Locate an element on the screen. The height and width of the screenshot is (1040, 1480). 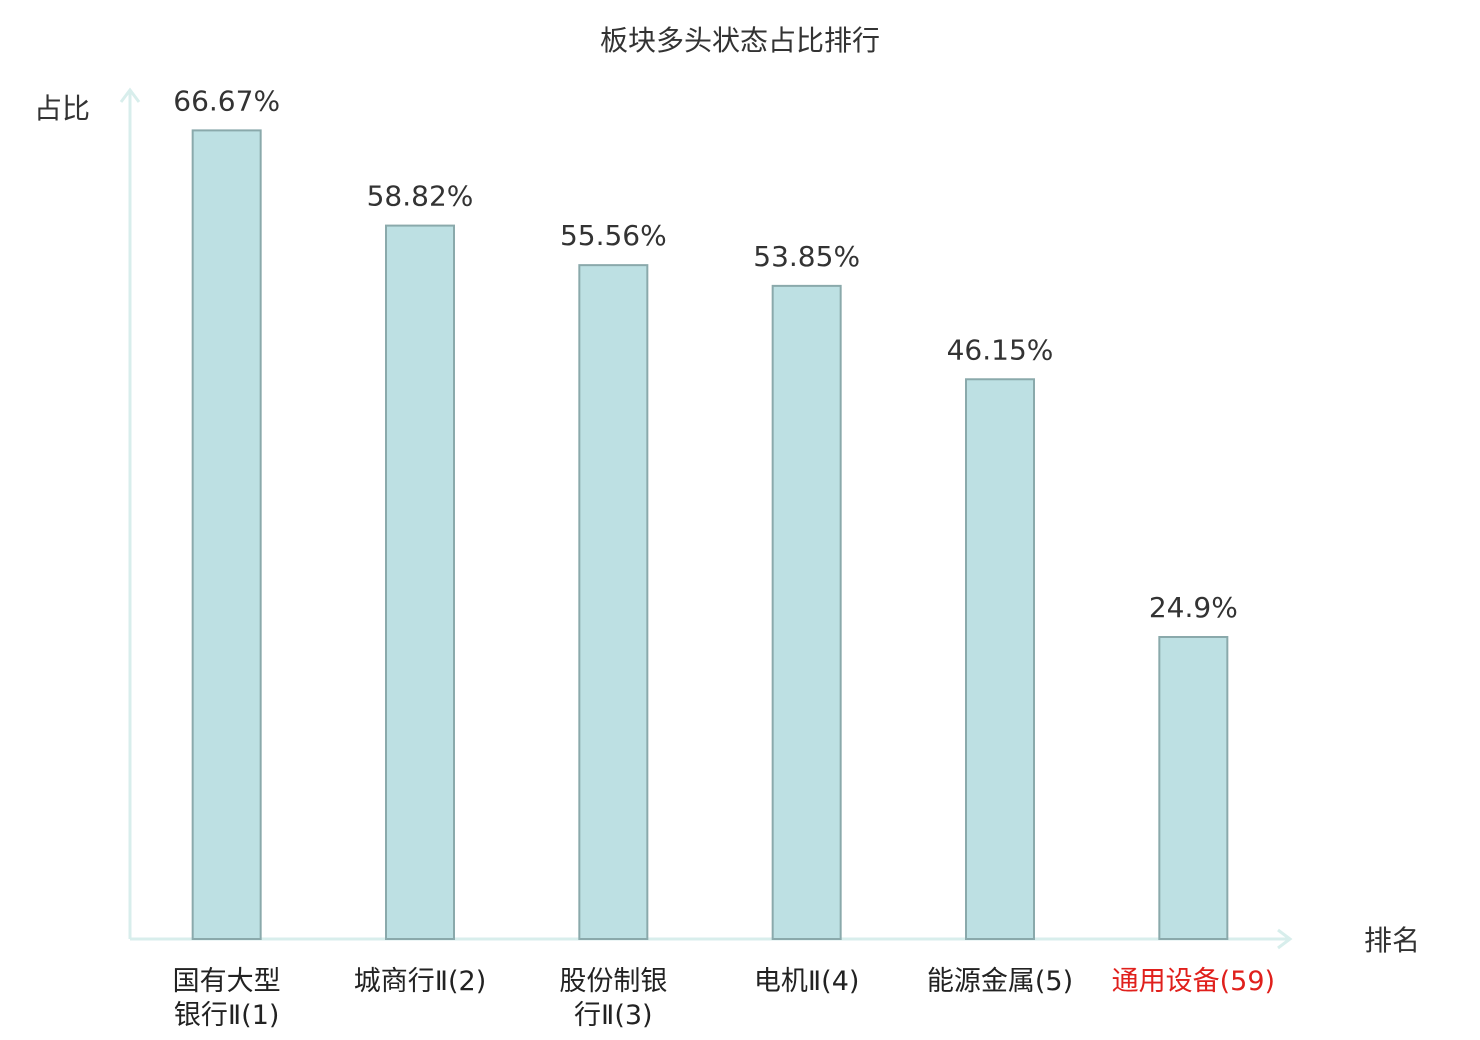
x-tick-label: 能源金属(5) is located at coordinates (1000, 981).